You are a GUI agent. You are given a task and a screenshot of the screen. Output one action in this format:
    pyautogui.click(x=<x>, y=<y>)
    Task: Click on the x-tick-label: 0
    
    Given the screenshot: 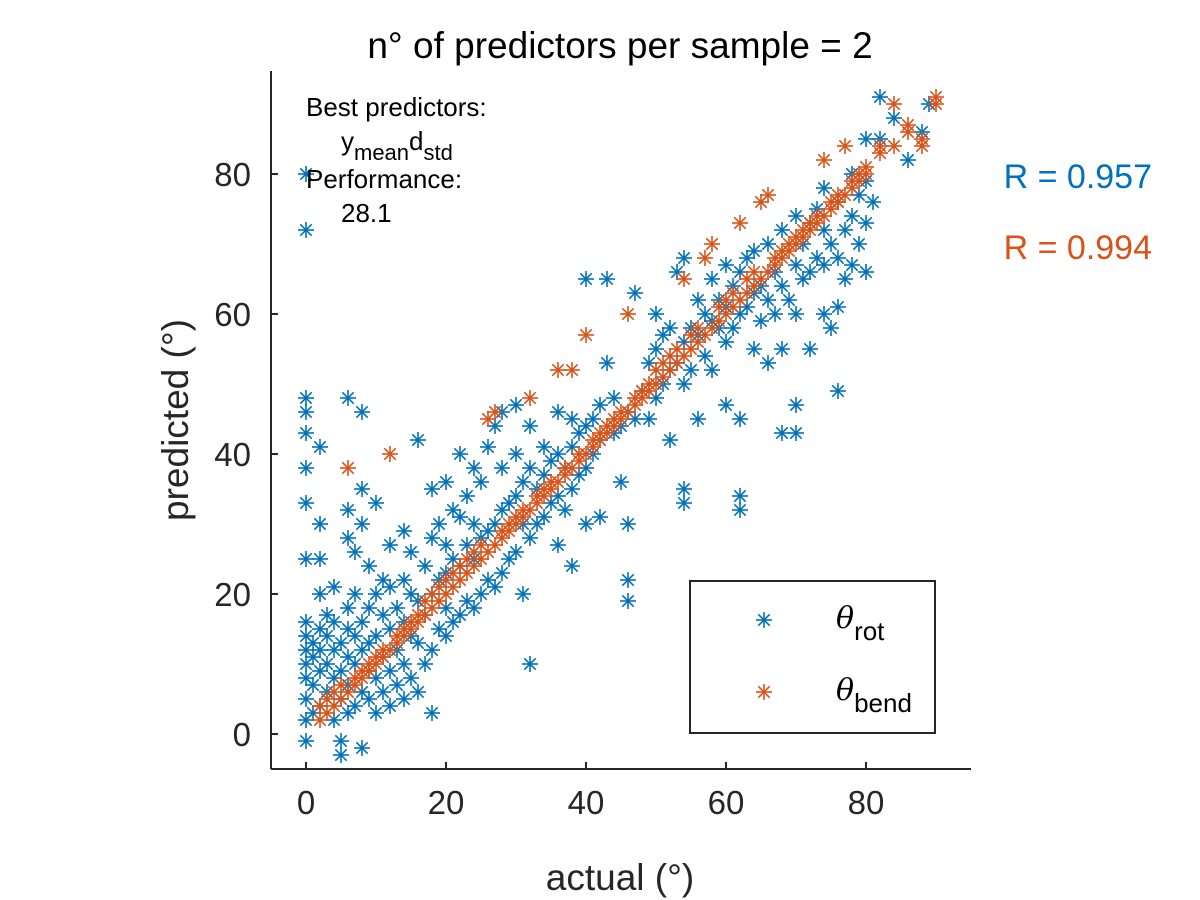 What is the action you would take?
    pyautogui.click(x=306, y=802)
    